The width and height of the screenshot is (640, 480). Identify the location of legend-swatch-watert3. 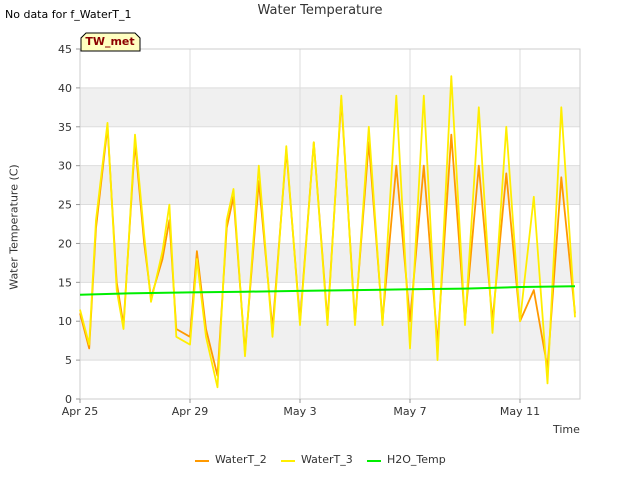
(288, 461).